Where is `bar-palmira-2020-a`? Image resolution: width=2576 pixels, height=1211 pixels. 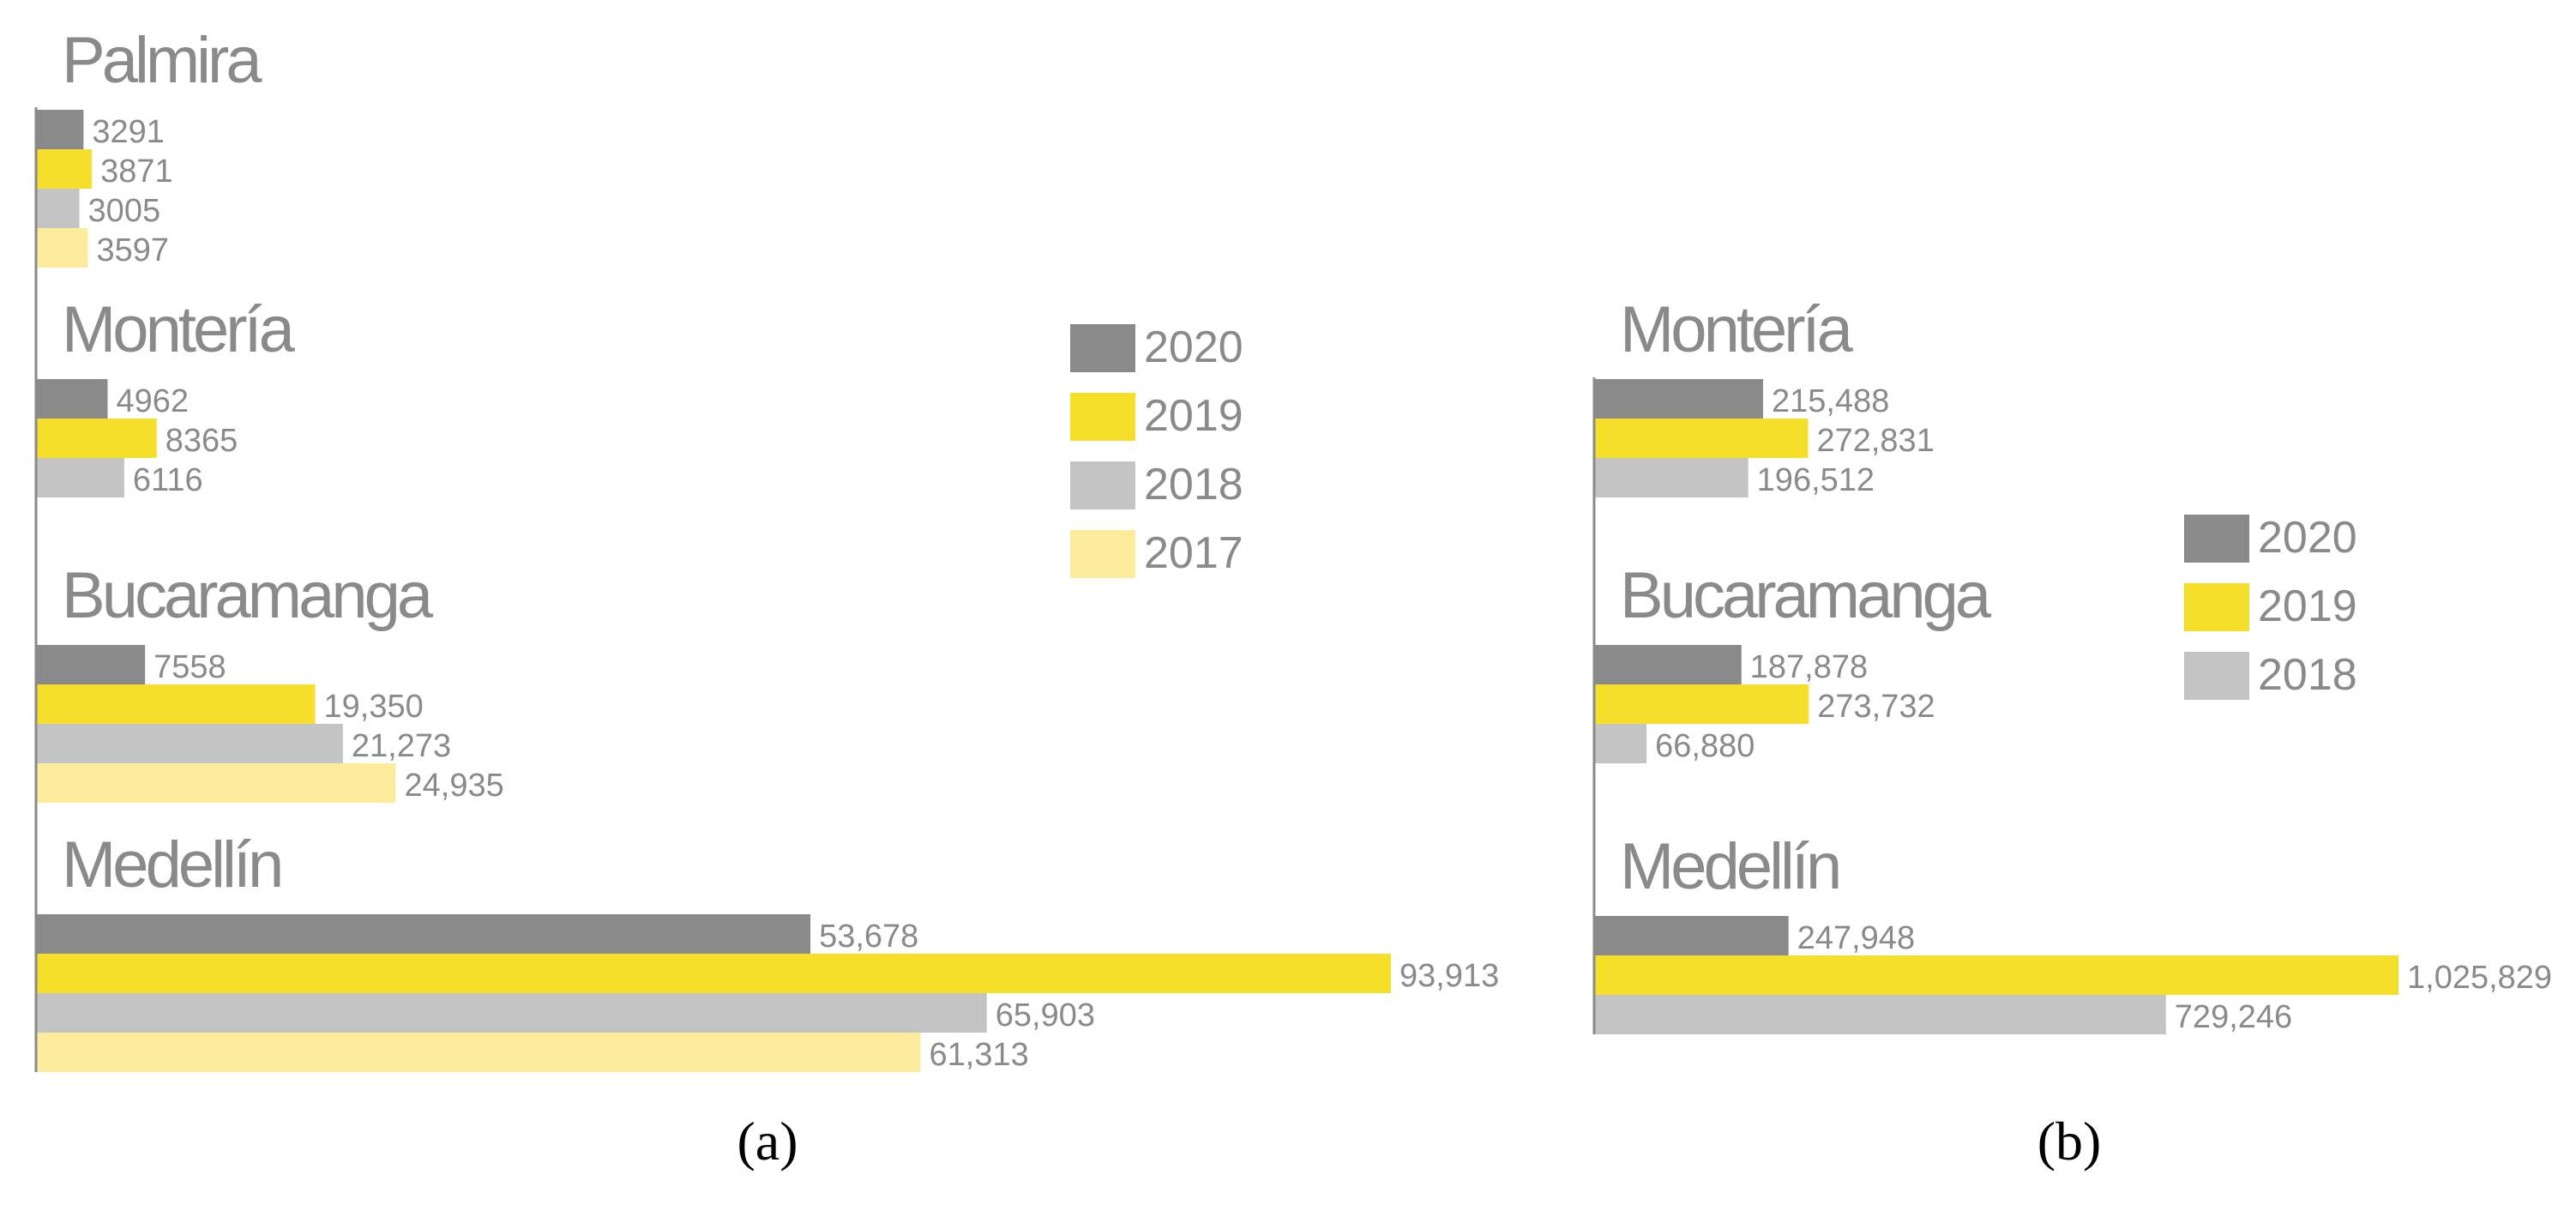 bar-palmira-2020-a is located at coordinates (60, 129).